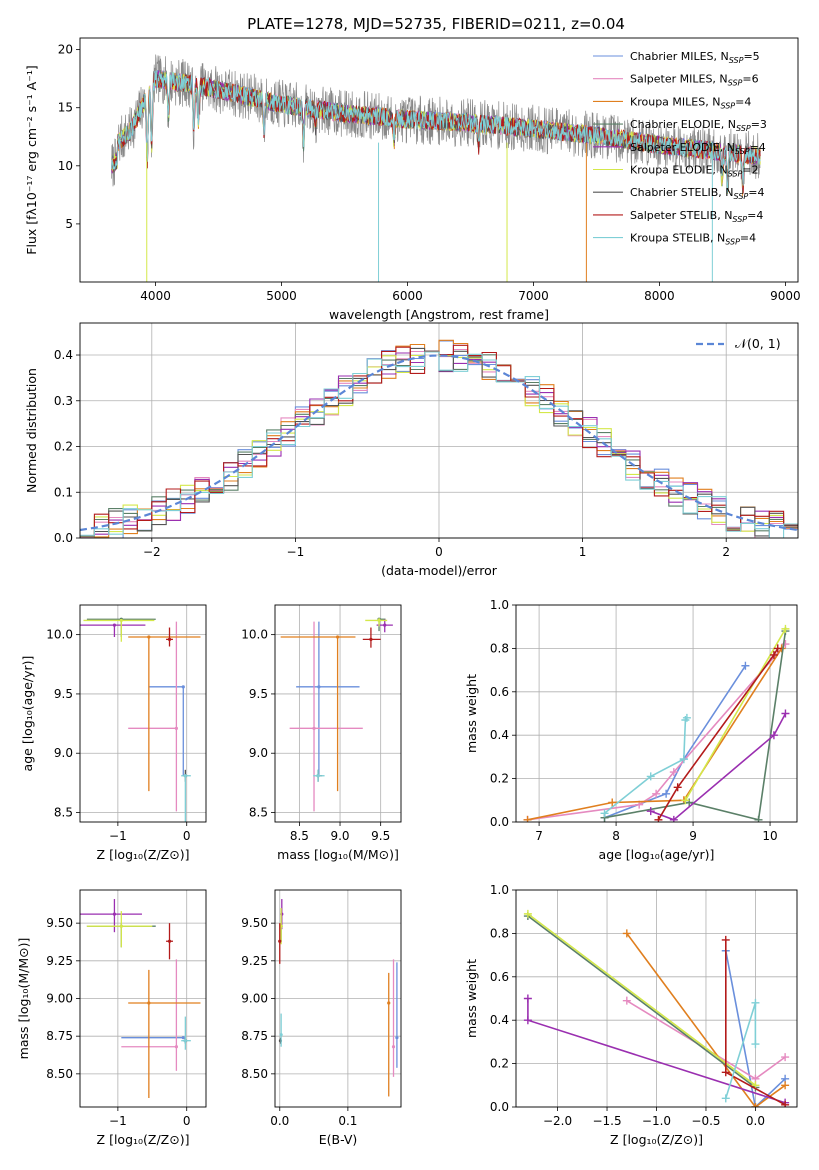  What do you see at coordinates (690, 102) in the screenshot?
I see `legend-label: Kroupa MILES, NSSP=4` at bounding box center [690, 102].